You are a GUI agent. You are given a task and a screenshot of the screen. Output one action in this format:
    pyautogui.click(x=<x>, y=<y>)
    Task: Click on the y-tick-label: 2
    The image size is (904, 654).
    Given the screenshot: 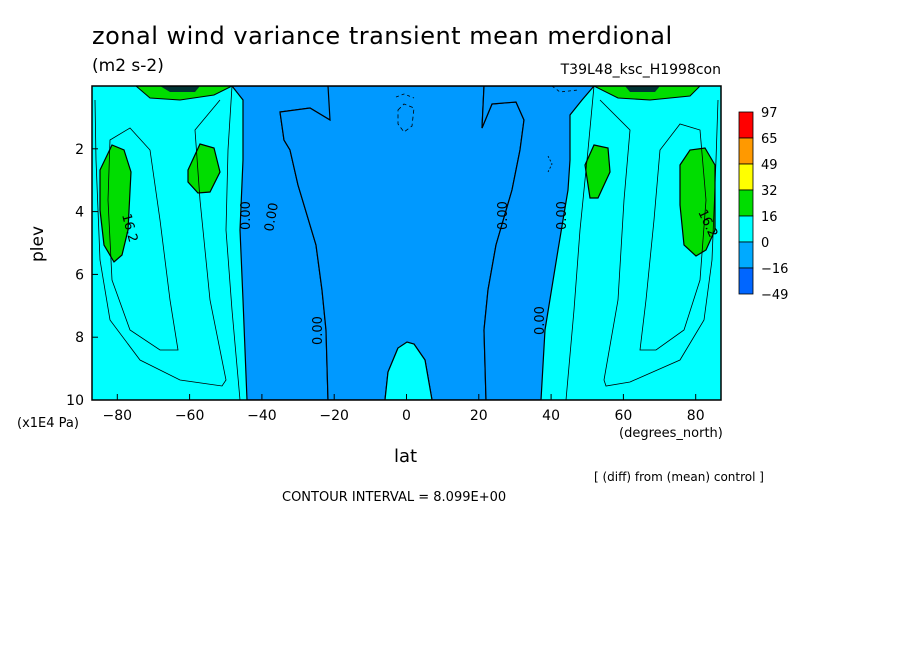 What is the action you would take?
    pyautogui.click(x=79, y=150)
    